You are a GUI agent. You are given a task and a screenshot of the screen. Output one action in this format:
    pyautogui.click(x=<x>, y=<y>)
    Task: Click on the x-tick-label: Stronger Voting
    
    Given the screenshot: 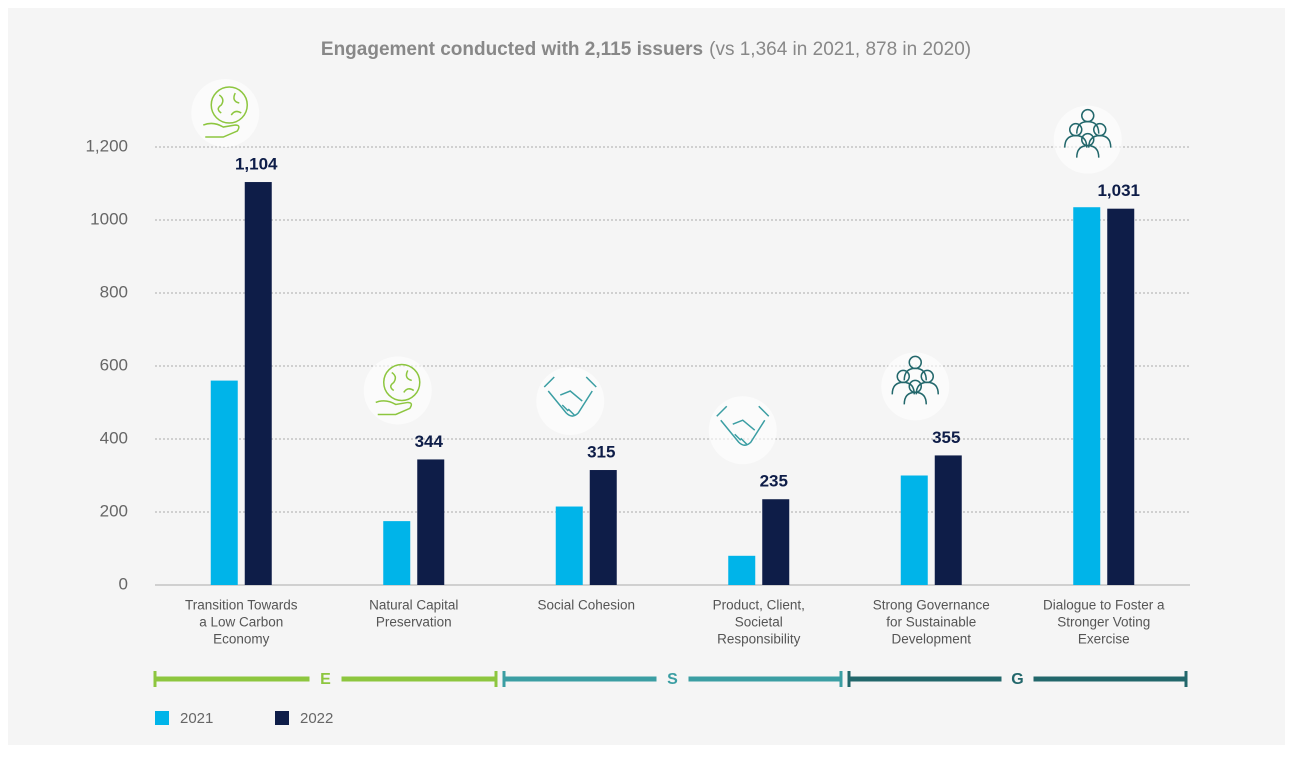 What is the action you would take?
    pyautogui.click(x=1103, y=622)
    